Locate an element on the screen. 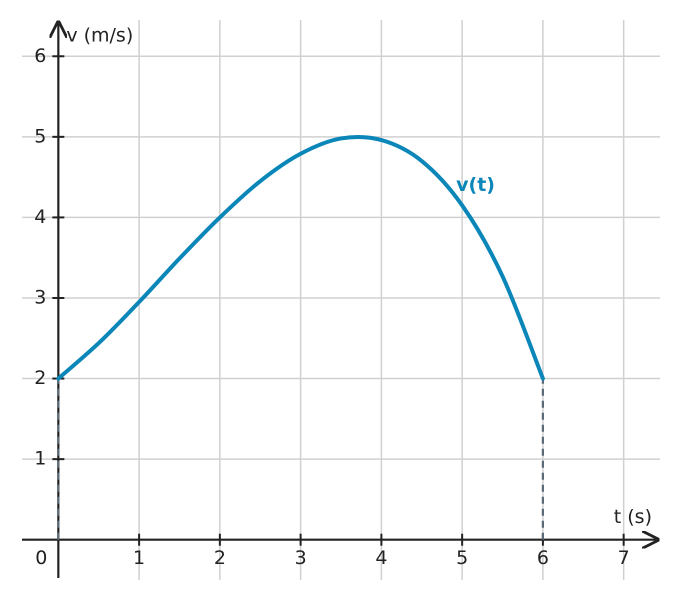  x-tick-label: 2 is located at coordinates (220, 558).